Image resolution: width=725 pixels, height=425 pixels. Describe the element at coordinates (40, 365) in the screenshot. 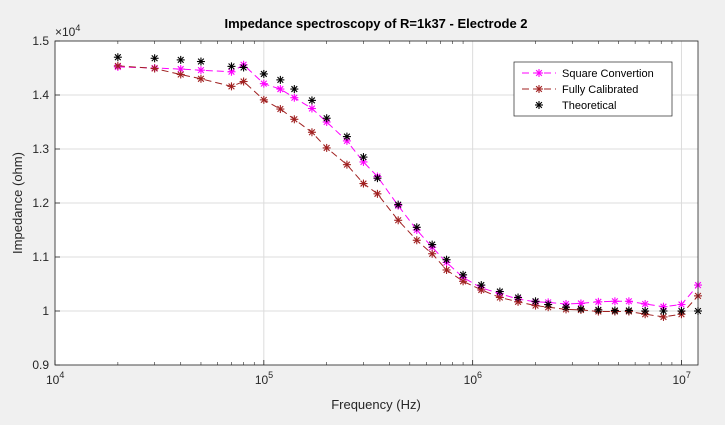

I see `y-tick-label: 0.9` at that location.